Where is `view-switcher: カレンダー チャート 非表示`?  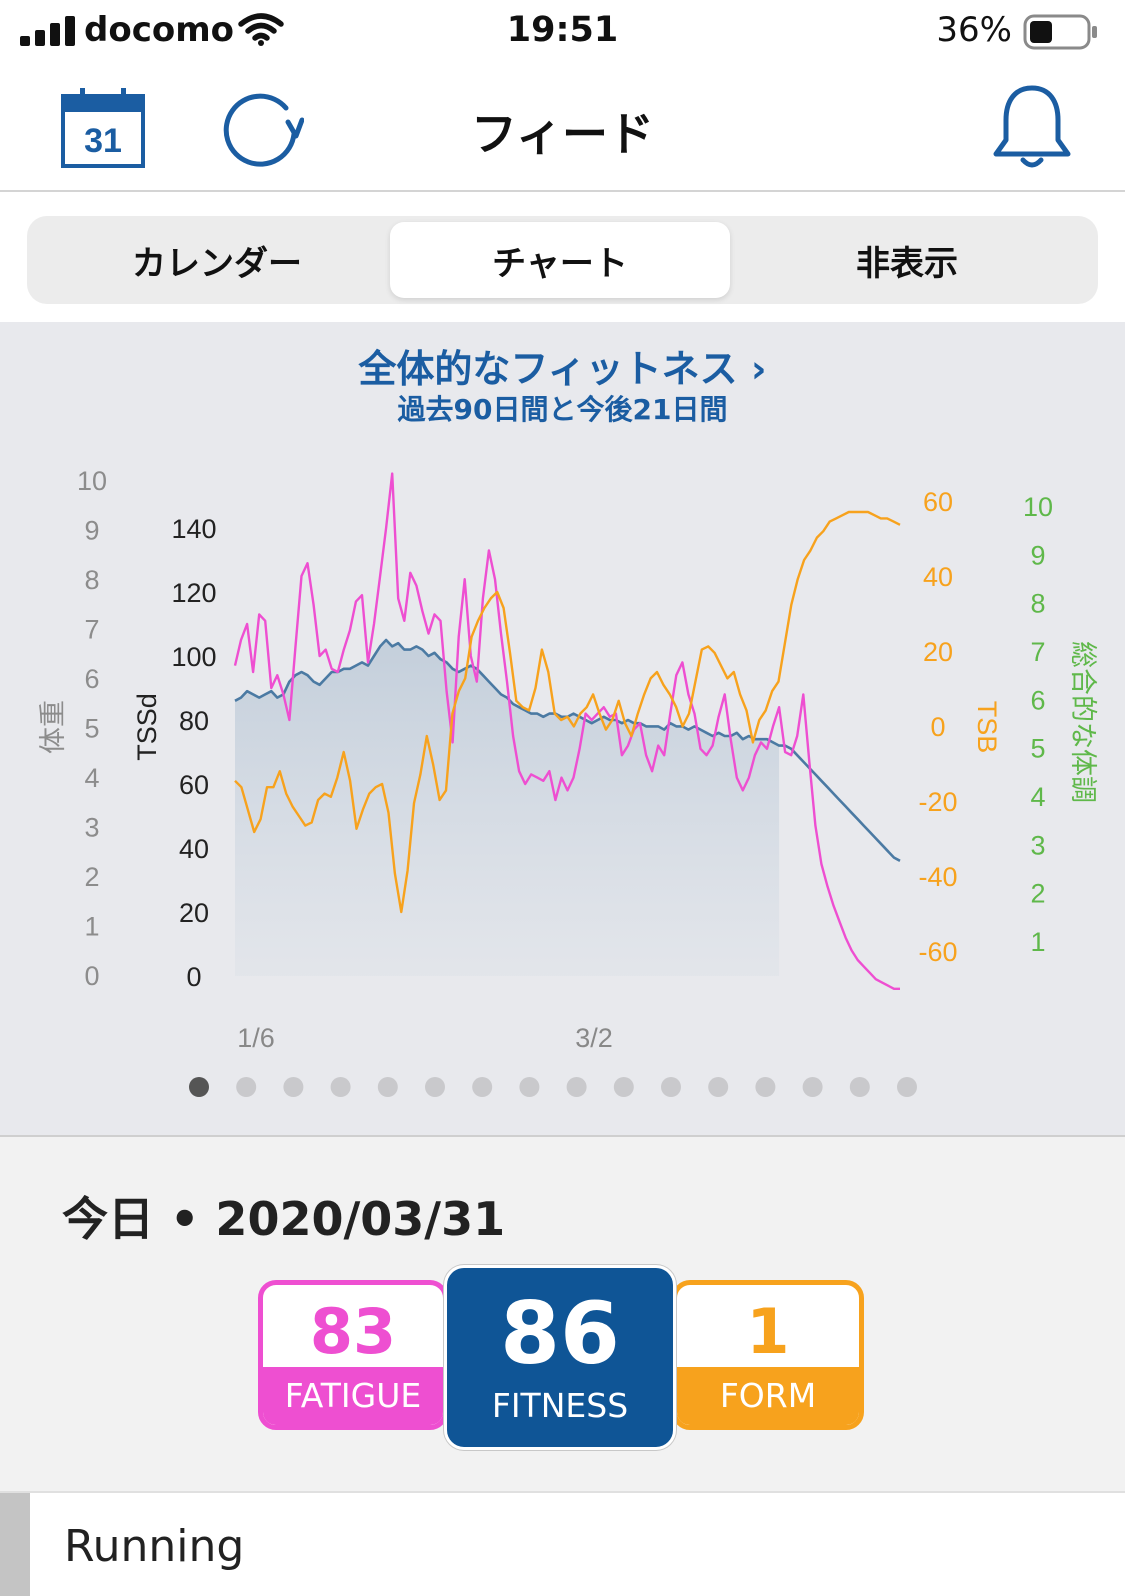
view-switcher: カレンダー チャート 非表示 is located at coordinates (562, 257).